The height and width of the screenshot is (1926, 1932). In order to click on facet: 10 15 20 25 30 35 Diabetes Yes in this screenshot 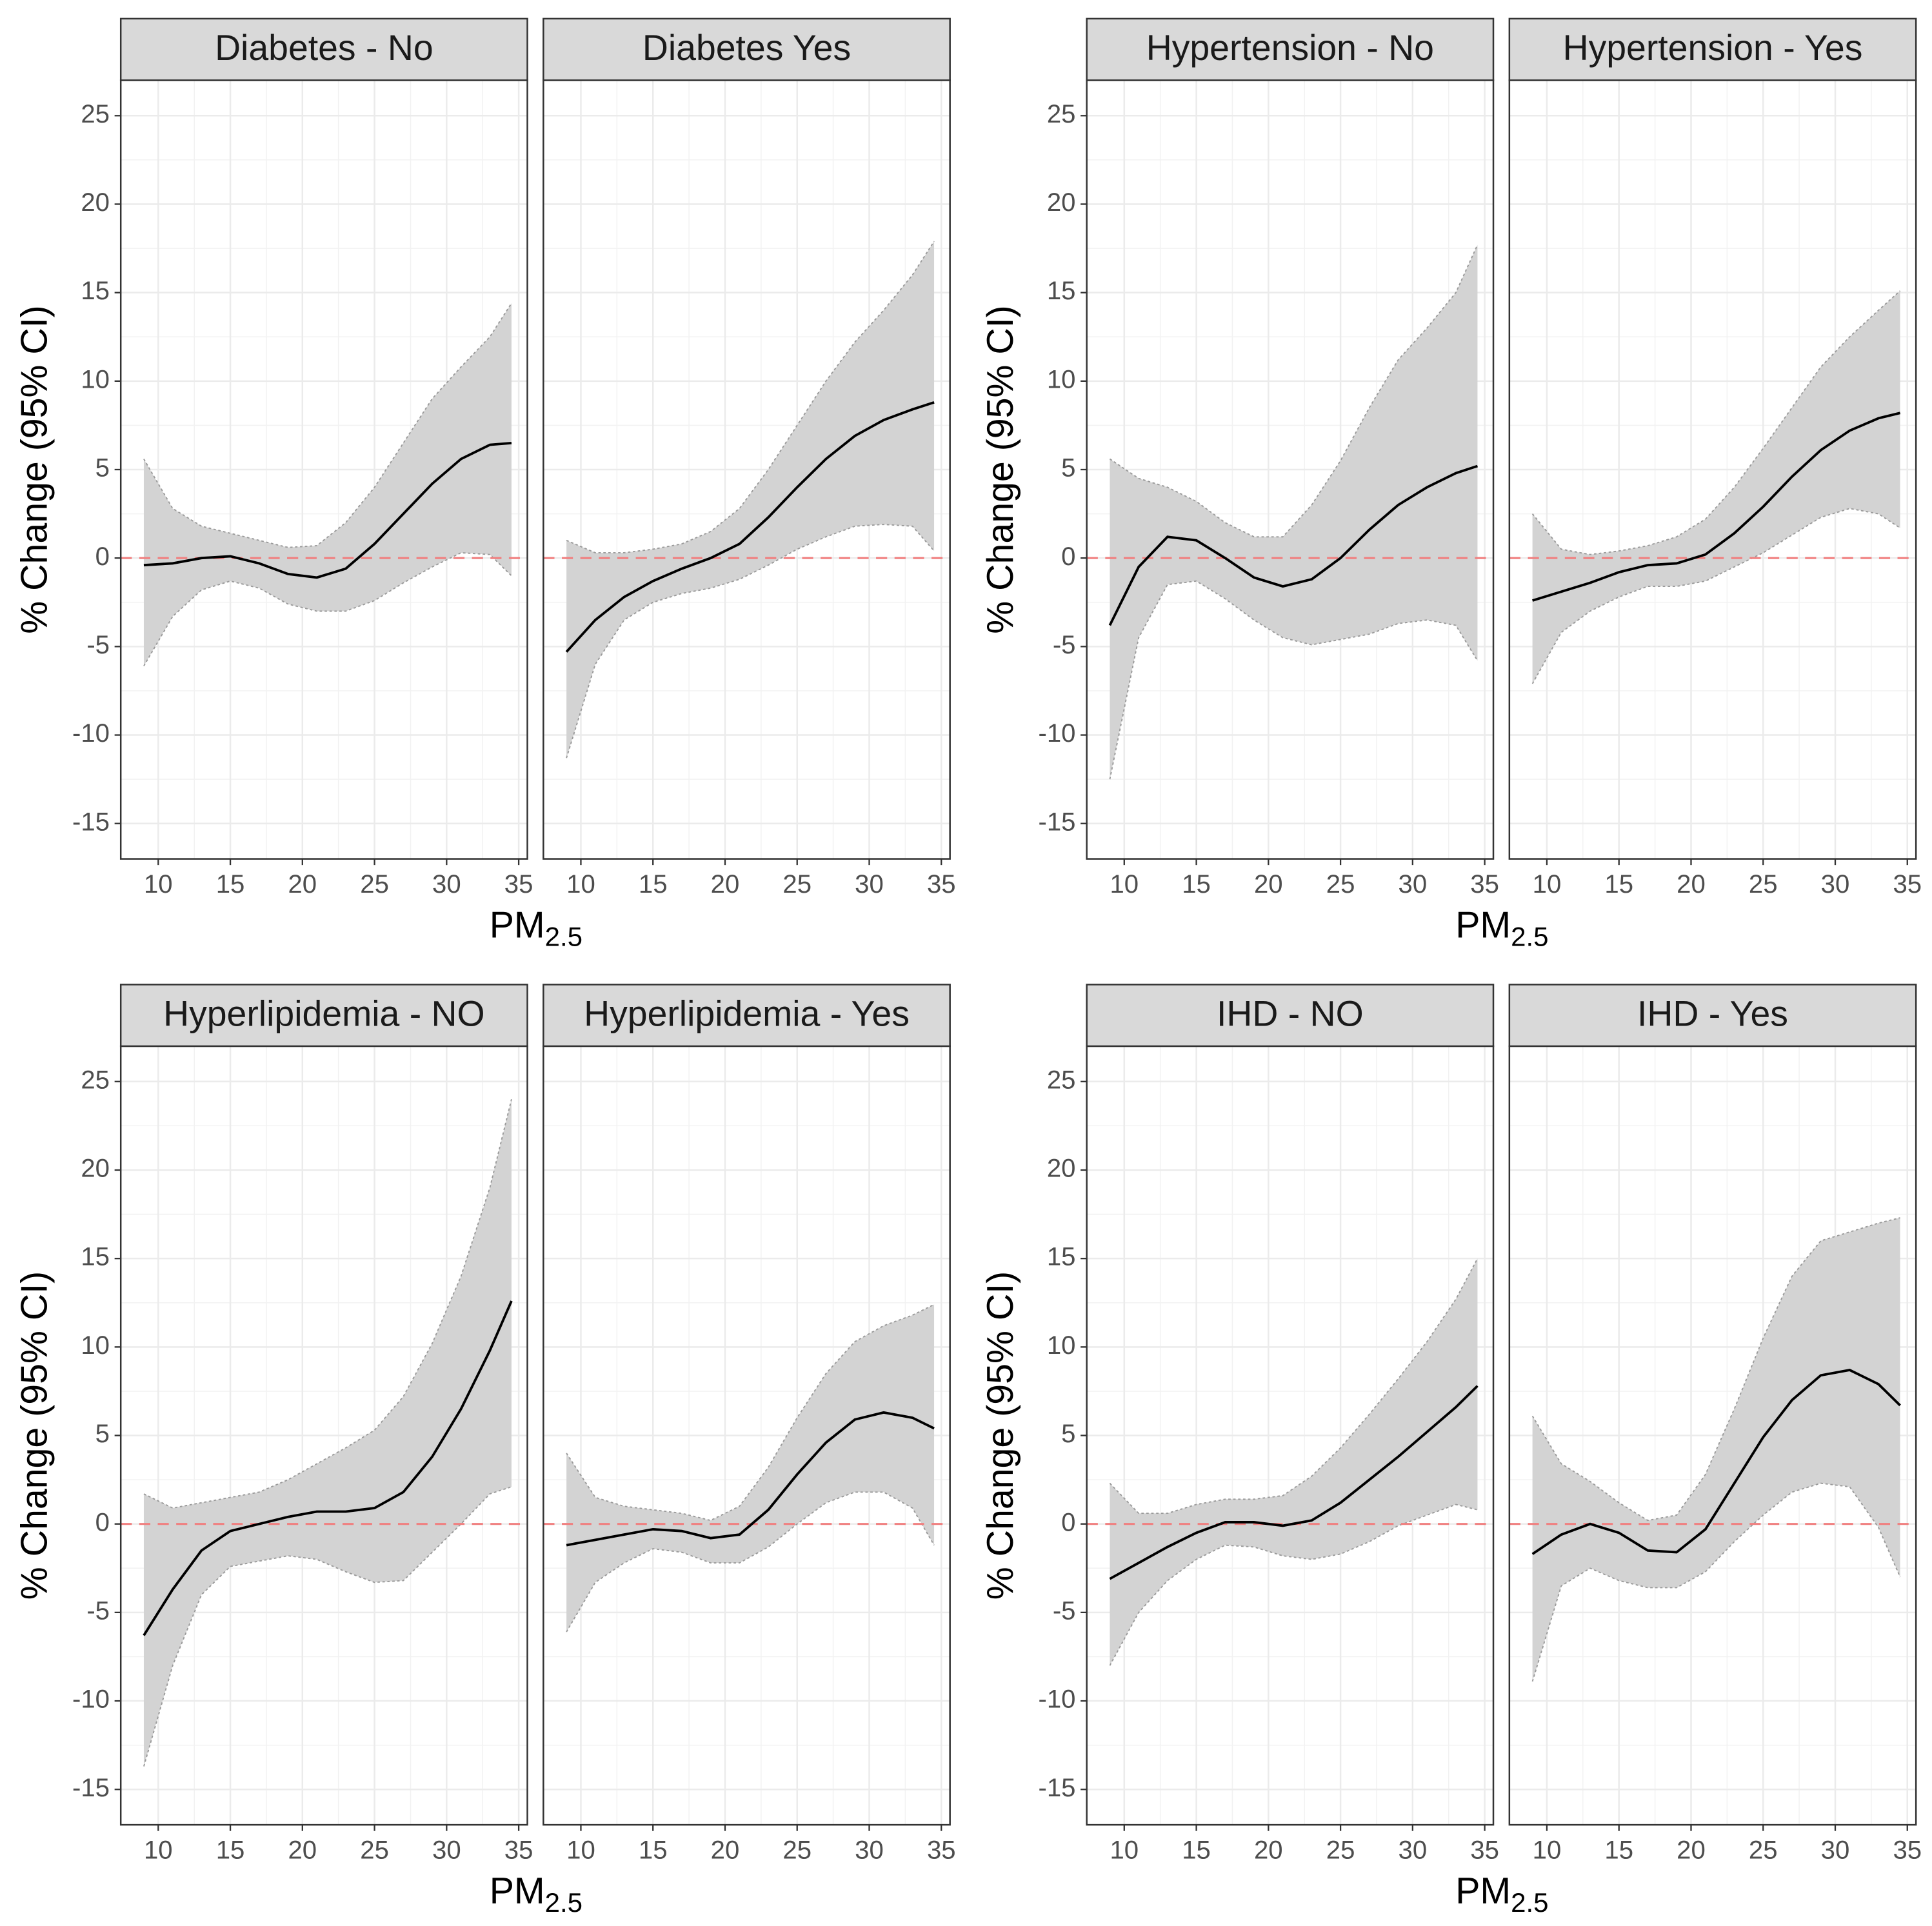, I will do `click(749, 457)`.